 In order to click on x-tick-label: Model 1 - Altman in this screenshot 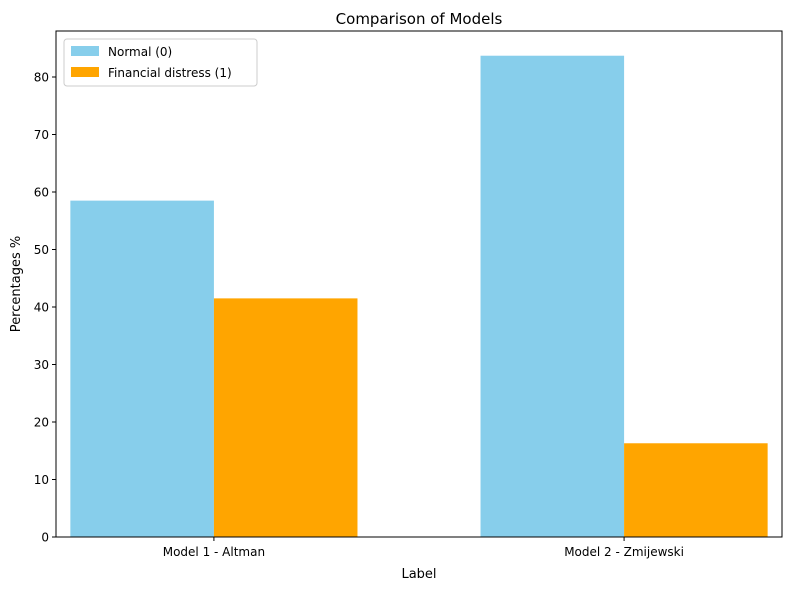, I will do `click(214, 552)`.